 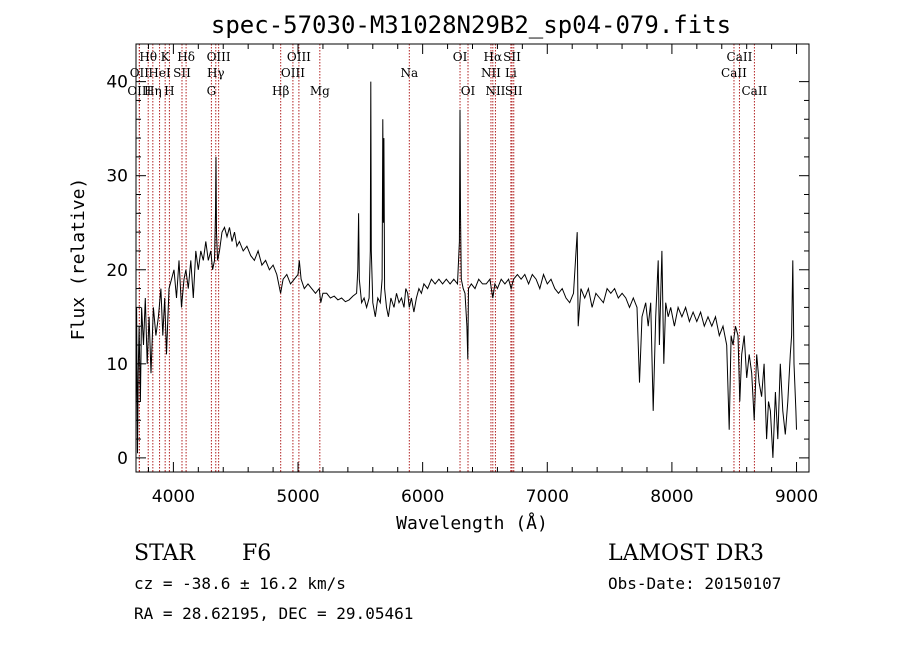 What do you see at coordinates (186, 57) in the screenshot?
I see `spectral-line-label: Hδ` at bounding box center [186, 57].